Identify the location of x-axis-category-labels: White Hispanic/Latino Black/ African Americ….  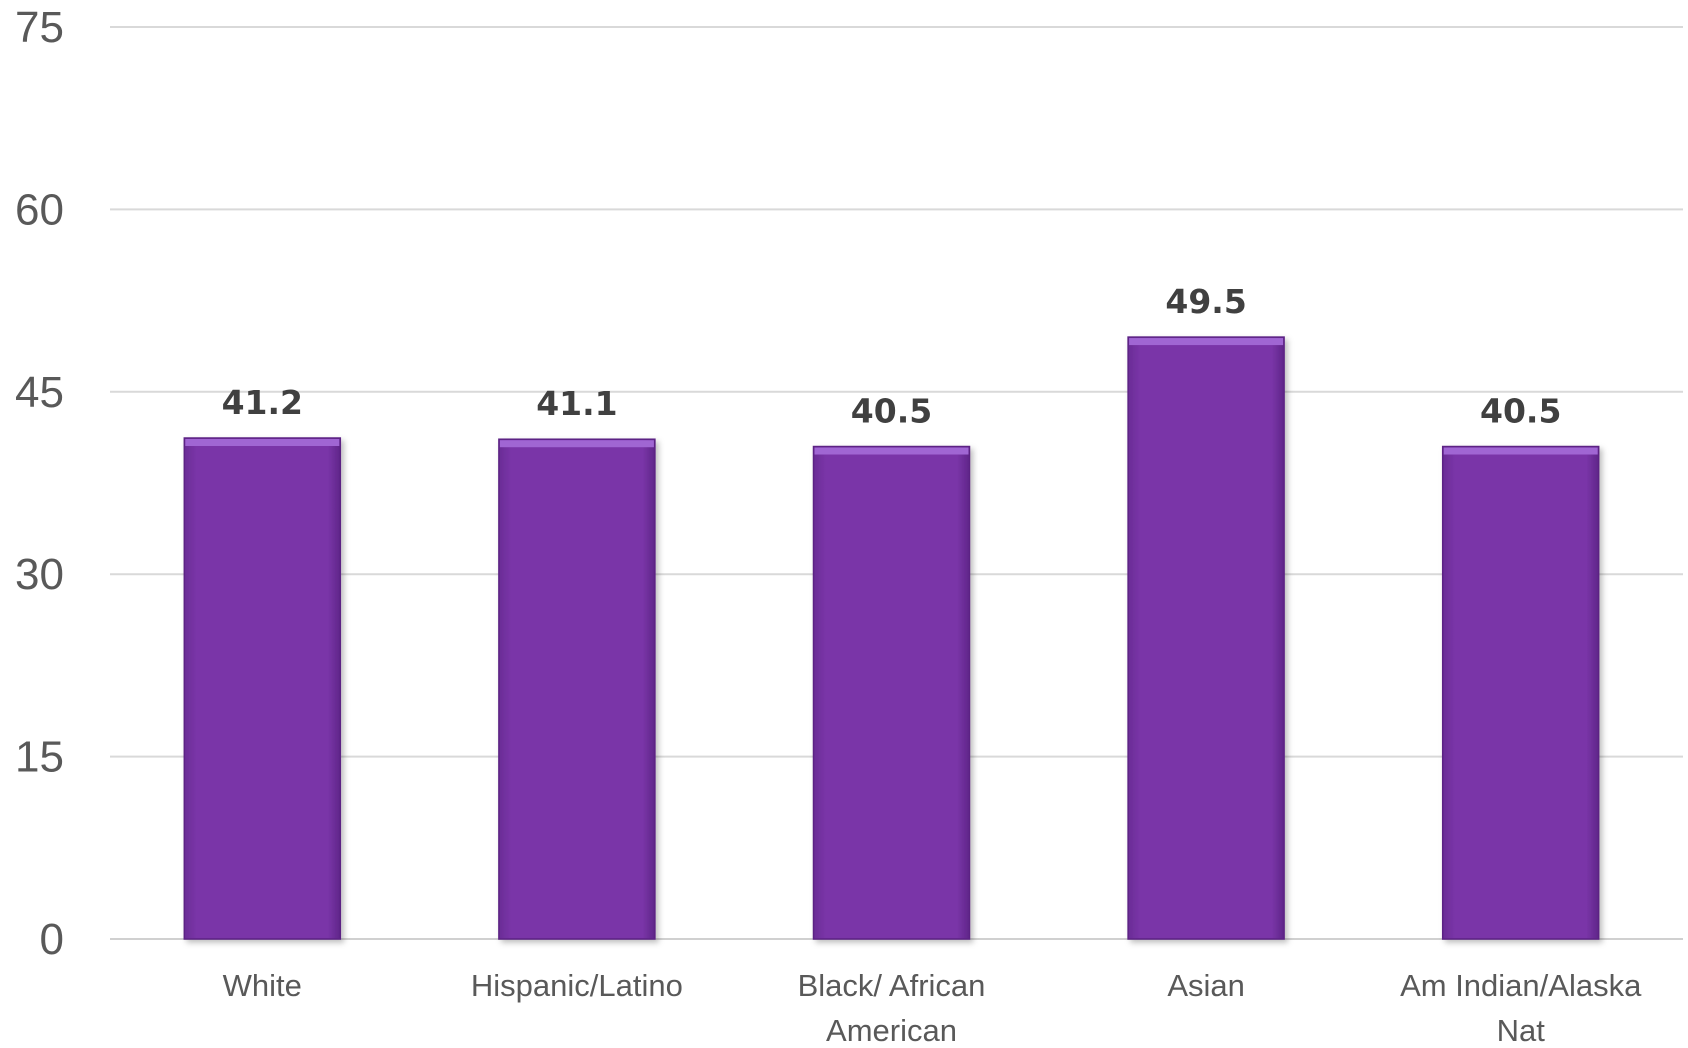
(932, 1008).